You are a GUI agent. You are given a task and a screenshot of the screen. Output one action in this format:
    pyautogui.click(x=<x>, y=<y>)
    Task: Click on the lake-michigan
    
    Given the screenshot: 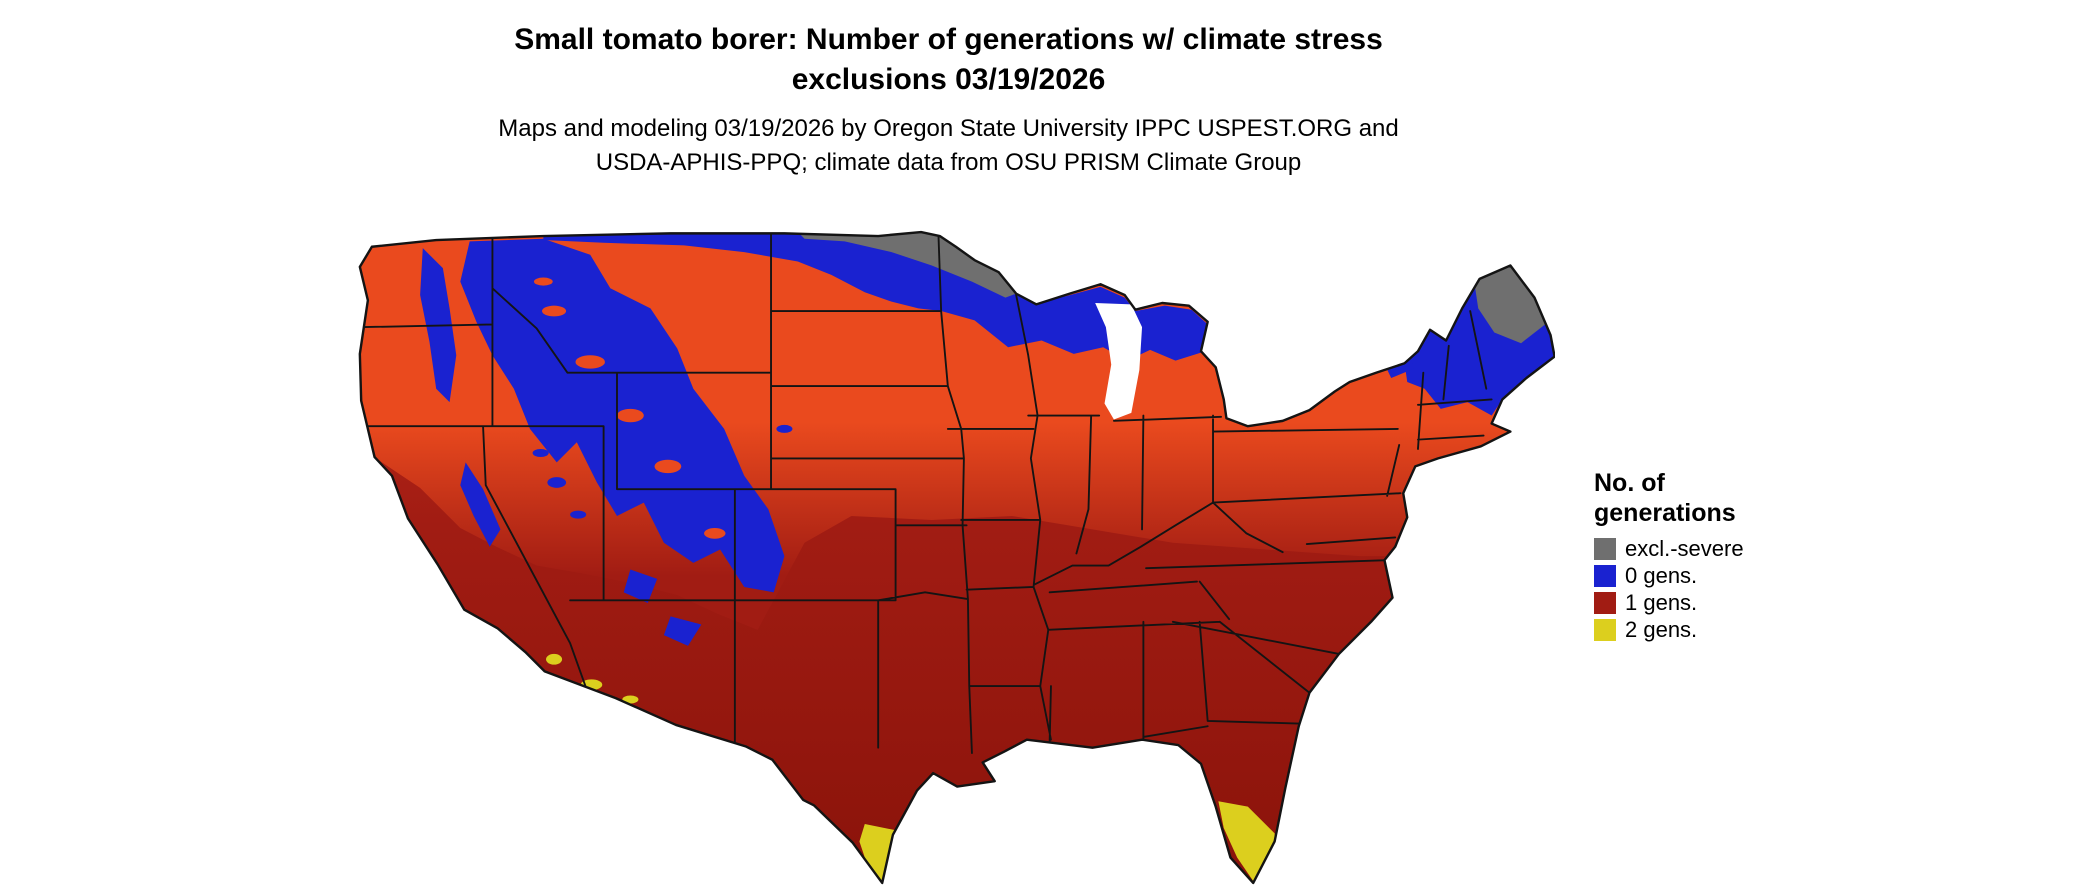 What is the action you would take?
    pyautogui.click(x=1119, y=361)
    